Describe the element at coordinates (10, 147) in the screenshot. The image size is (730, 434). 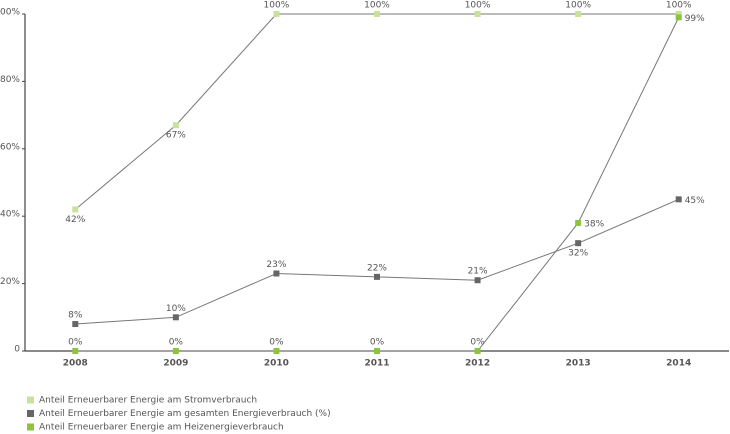
I see `y-tick-label: 60%` at that location.